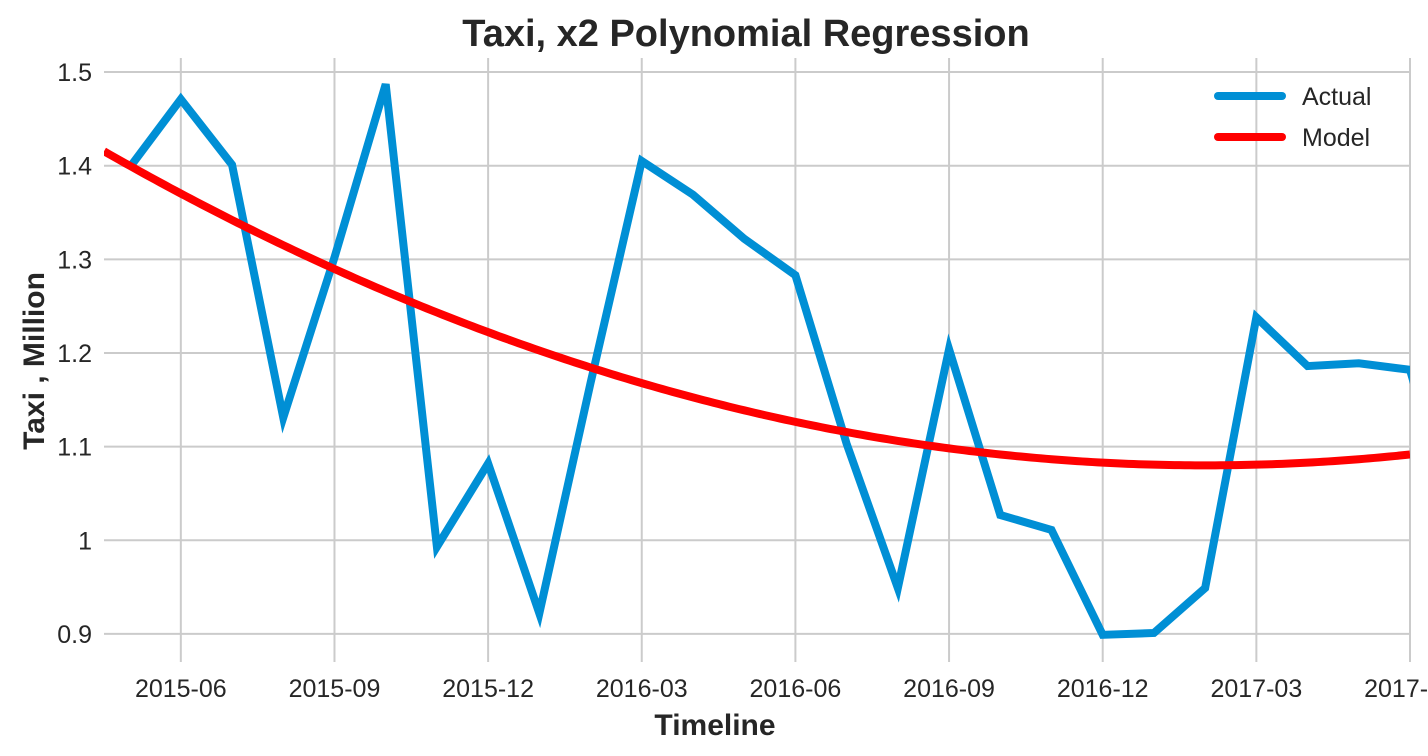 This screenshot has width=1428, height=756. I want to click on legend: Actual Model, so click(1292, 117).